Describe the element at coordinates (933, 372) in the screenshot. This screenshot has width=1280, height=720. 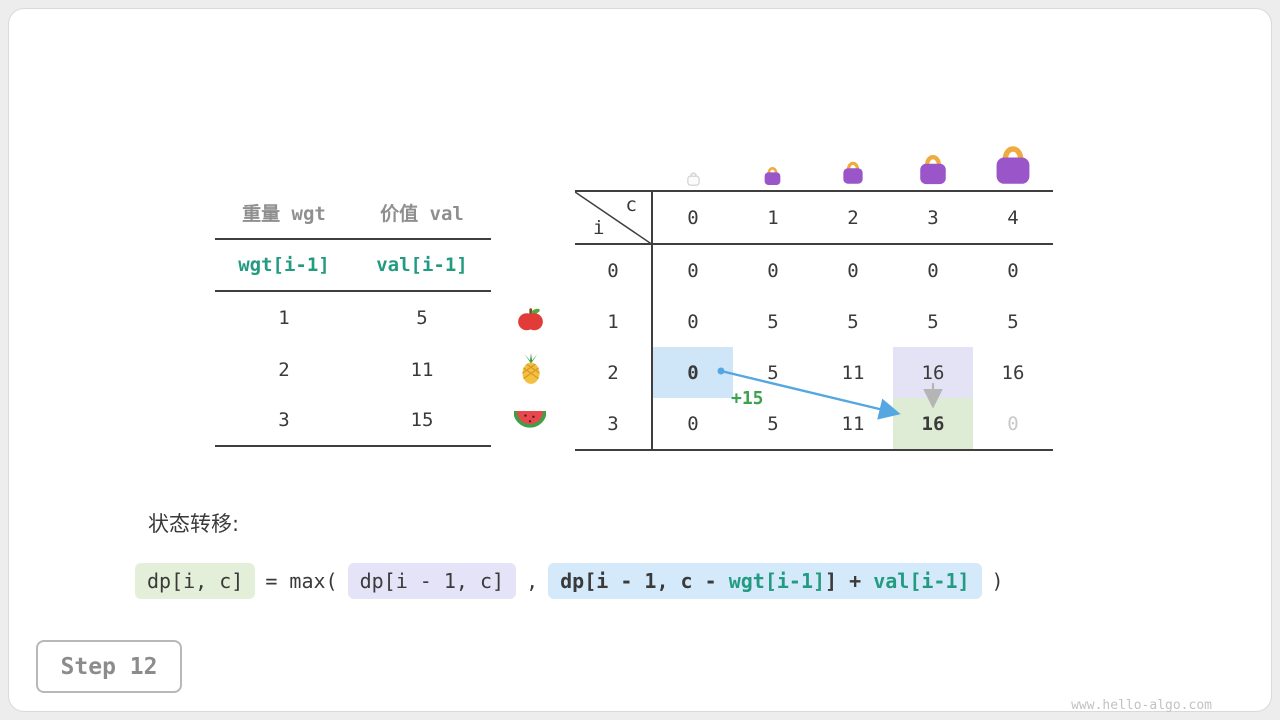
I see `dp-cell-2-3-source-highlight: 16` at that location.